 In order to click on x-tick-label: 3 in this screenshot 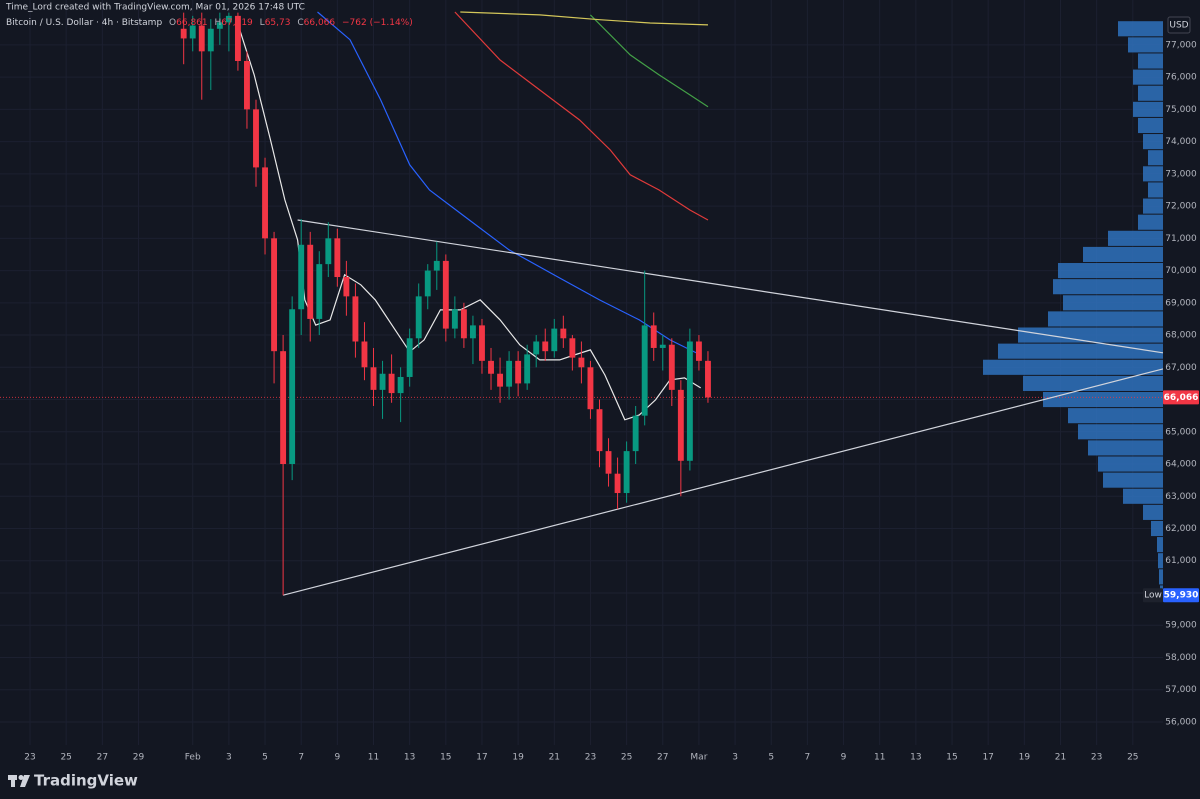, I will do `click(229, 758)`.